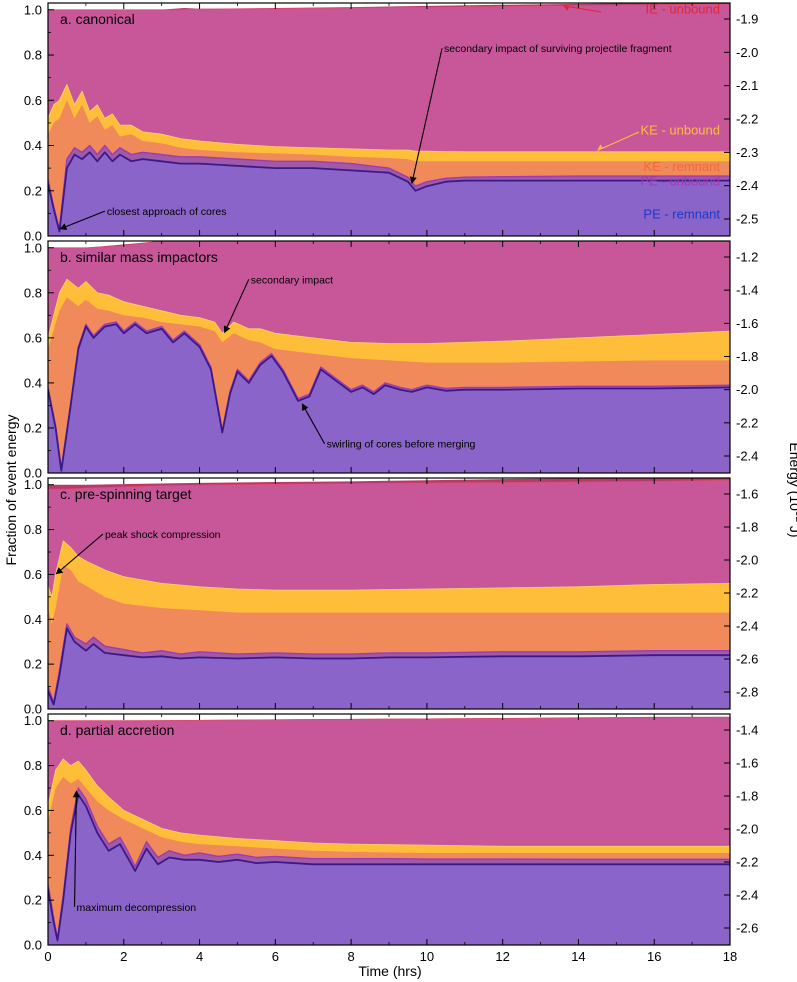 This screenshot has width=797, height=982. Describe the element at coordinates (126, 494) in the screenshot. I see `panel-title: c. pre-spinning target` at that location.